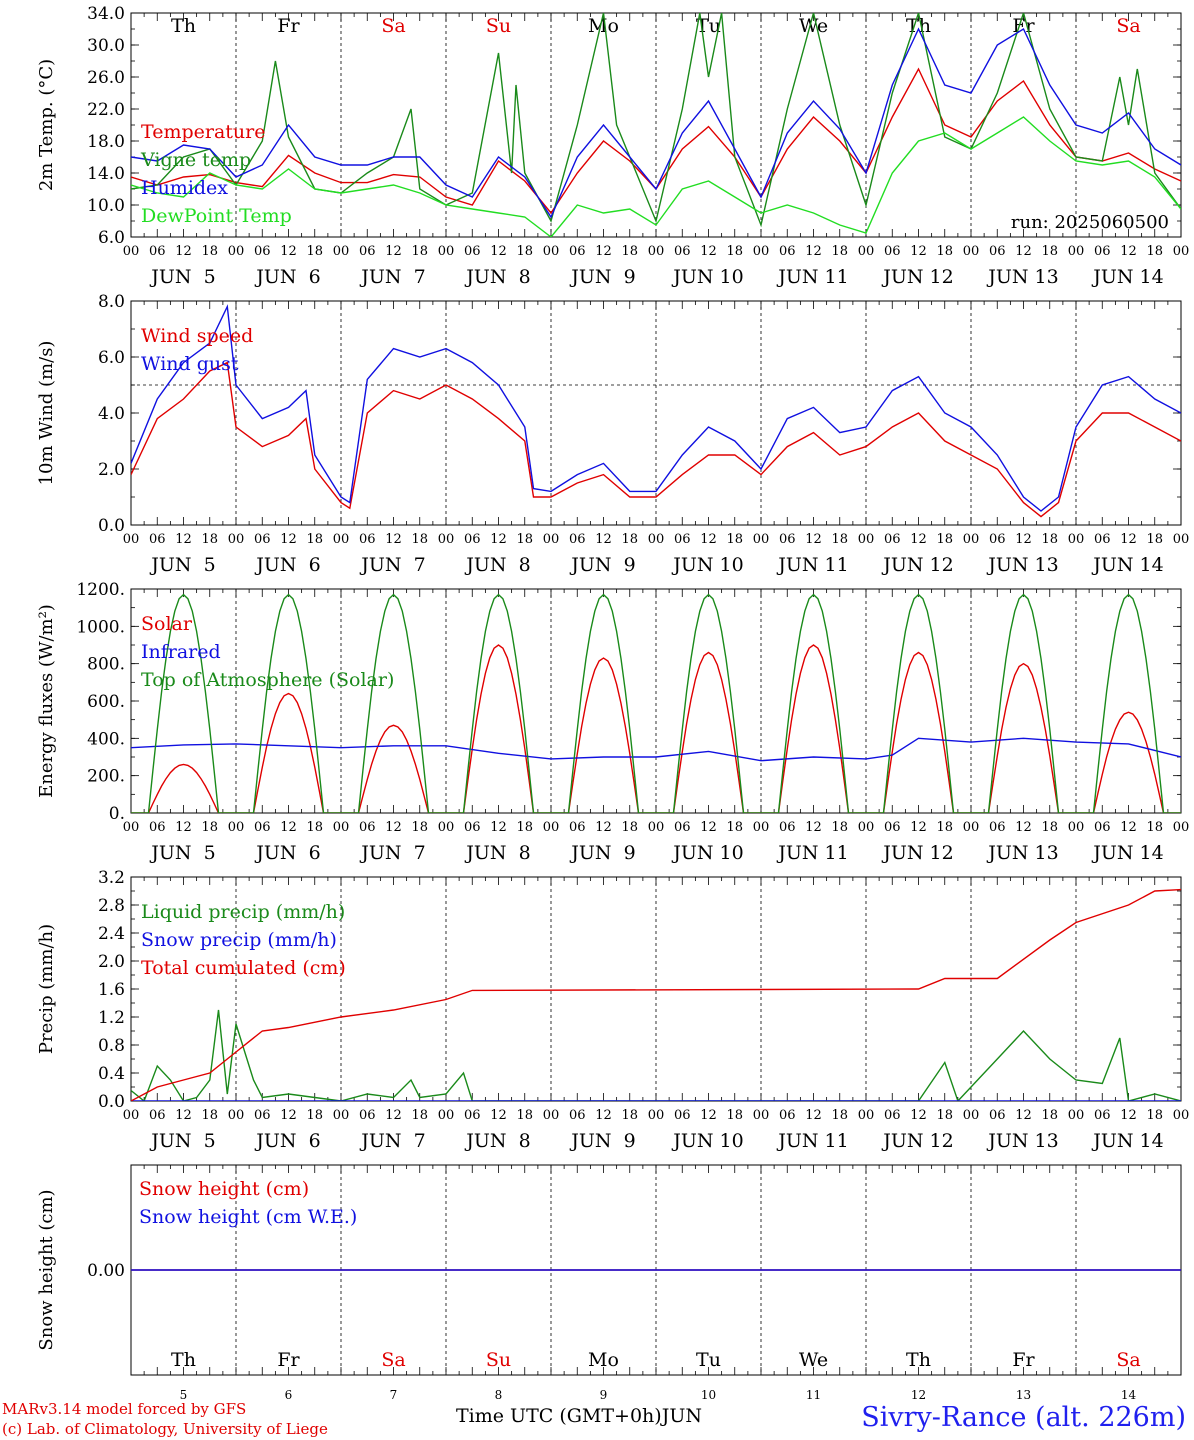  I want to click on legend-entry: Infrared, so click(181, 652).